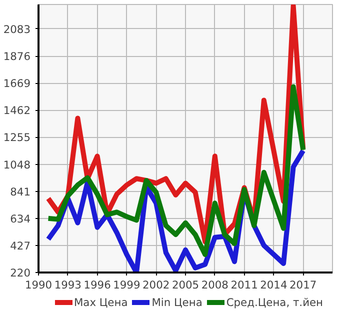 Image resolution: width=345 pixels, height=335 pixels. Describe the element at coordinates (20, 191) in the screenshot. I see `y-tick-label: 841` at that location.